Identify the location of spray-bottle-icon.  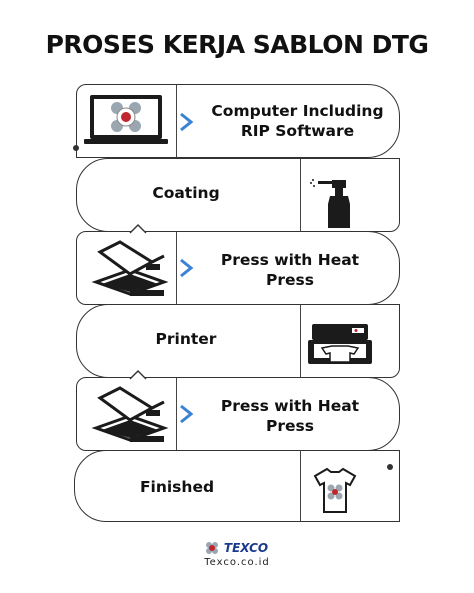
(330, 203).